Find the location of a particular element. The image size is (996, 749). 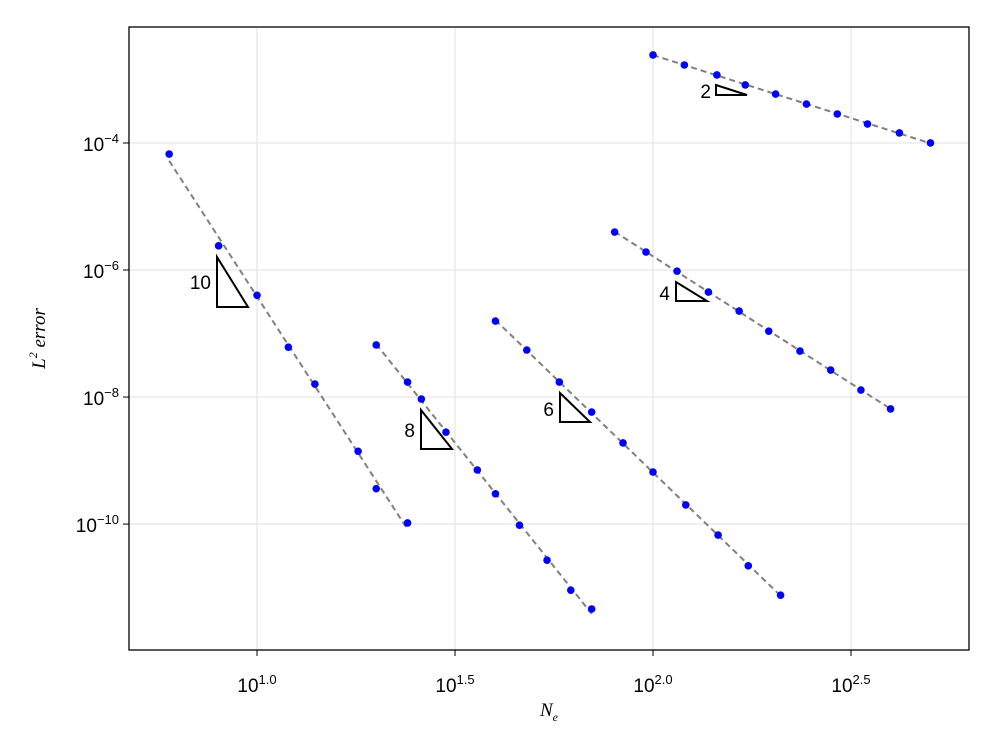

slope-label: 10 is located at coordinates (200, 283).